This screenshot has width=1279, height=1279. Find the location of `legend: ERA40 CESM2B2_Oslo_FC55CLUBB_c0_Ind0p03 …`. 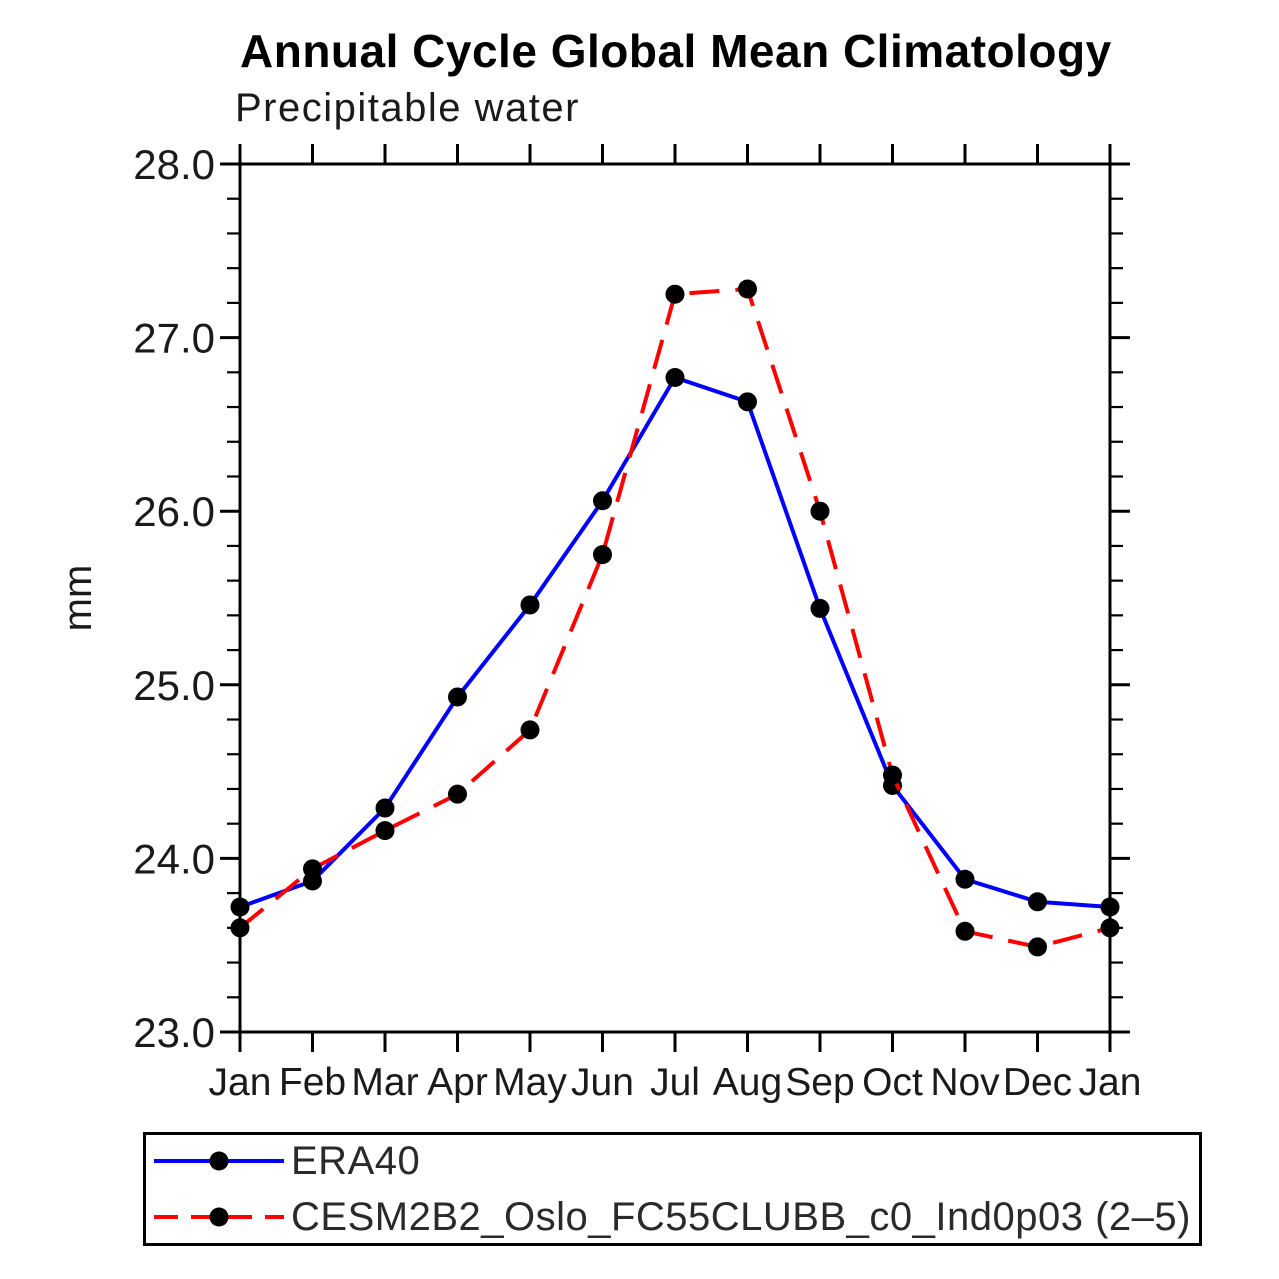

legend: ERA40 CESM2B2_Oslo_FC55CLUBB_c0_Ind0p03 … is located at coordinates (672, 1189).